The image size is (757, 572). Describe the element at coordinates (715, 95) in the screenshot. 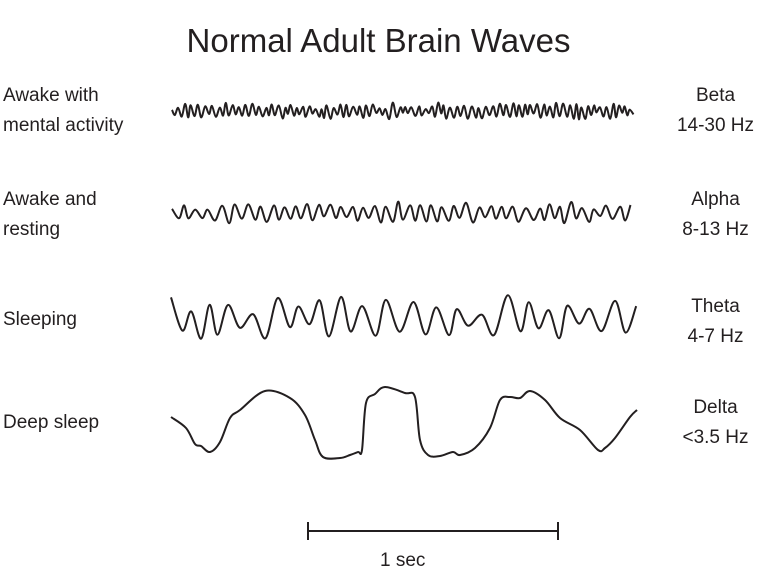

I see `wave-name: Beta` at that location.